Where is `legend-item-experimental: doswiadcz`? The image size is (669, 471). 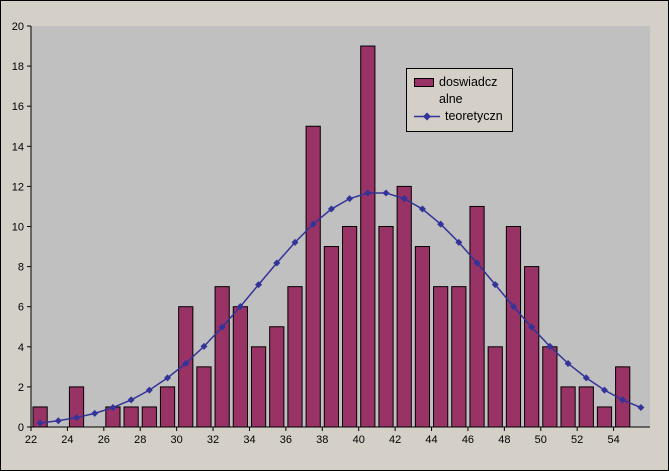
legend-item-experimental: doswiadcz is located at coordinates (458, 82).